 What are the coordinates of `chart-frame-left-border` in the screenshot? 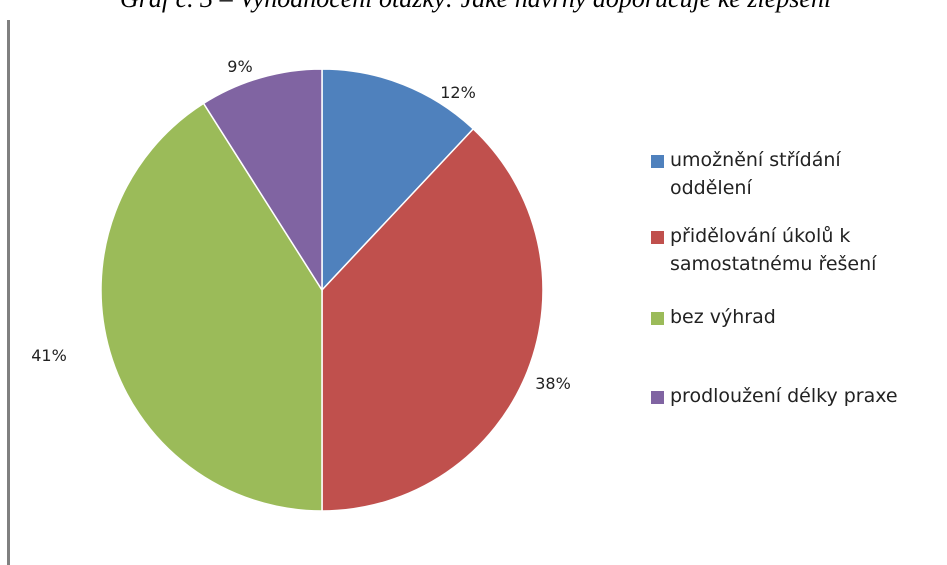 It's located at (8, 292).